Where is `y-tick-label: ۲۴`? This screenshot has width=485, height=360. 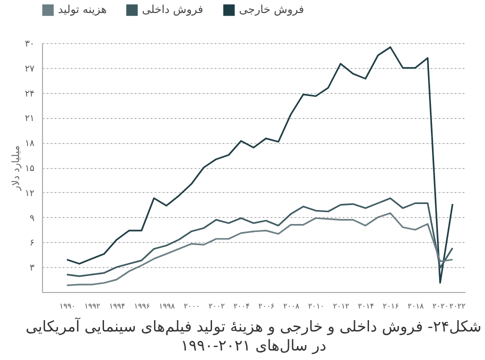 y-tick-label: ۲۴ is located at coordinates (29, 94).